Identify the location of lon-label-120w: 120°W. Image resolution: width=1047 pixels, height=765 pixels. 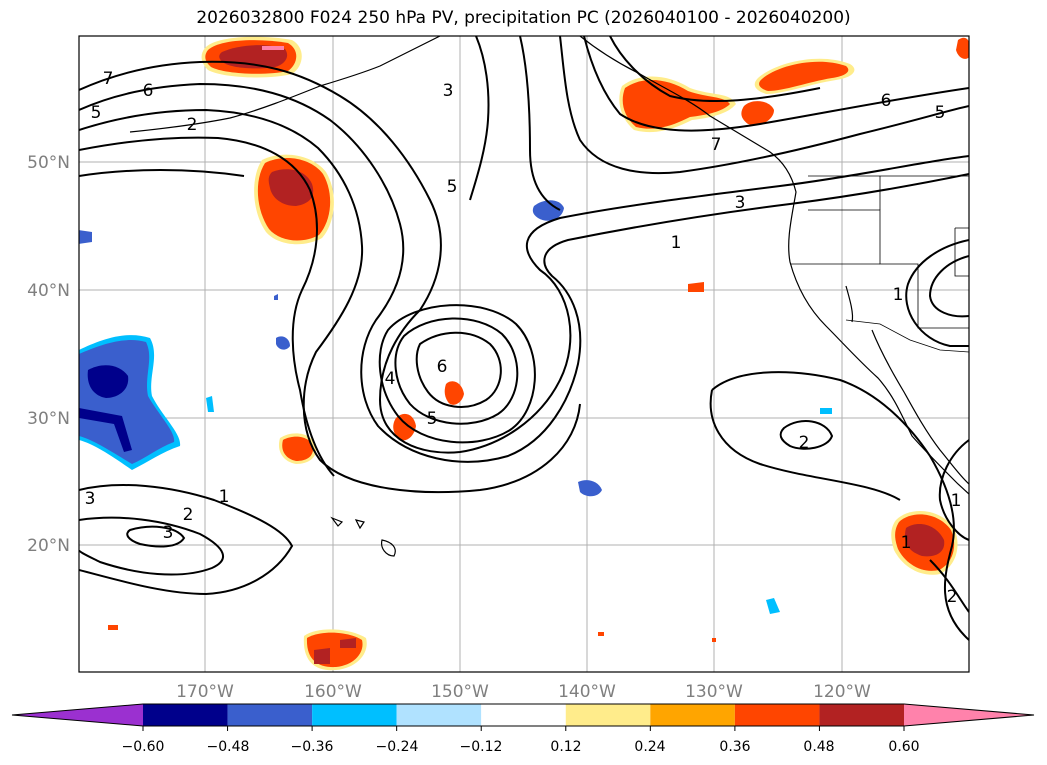
(842, 692).